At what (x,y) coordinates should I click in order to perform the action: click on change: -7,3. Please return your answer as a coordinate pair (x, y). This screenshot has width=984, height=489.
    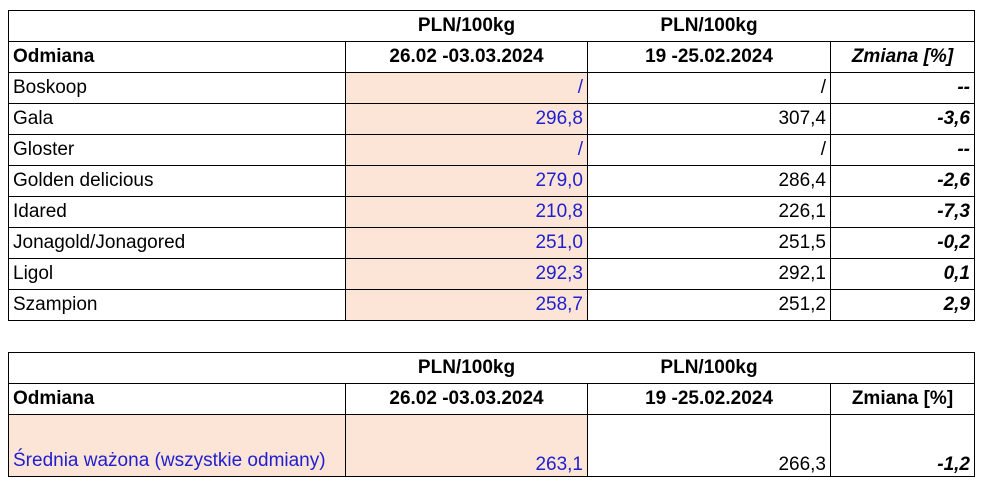
    Looking at the image, I should click on (902, 212).